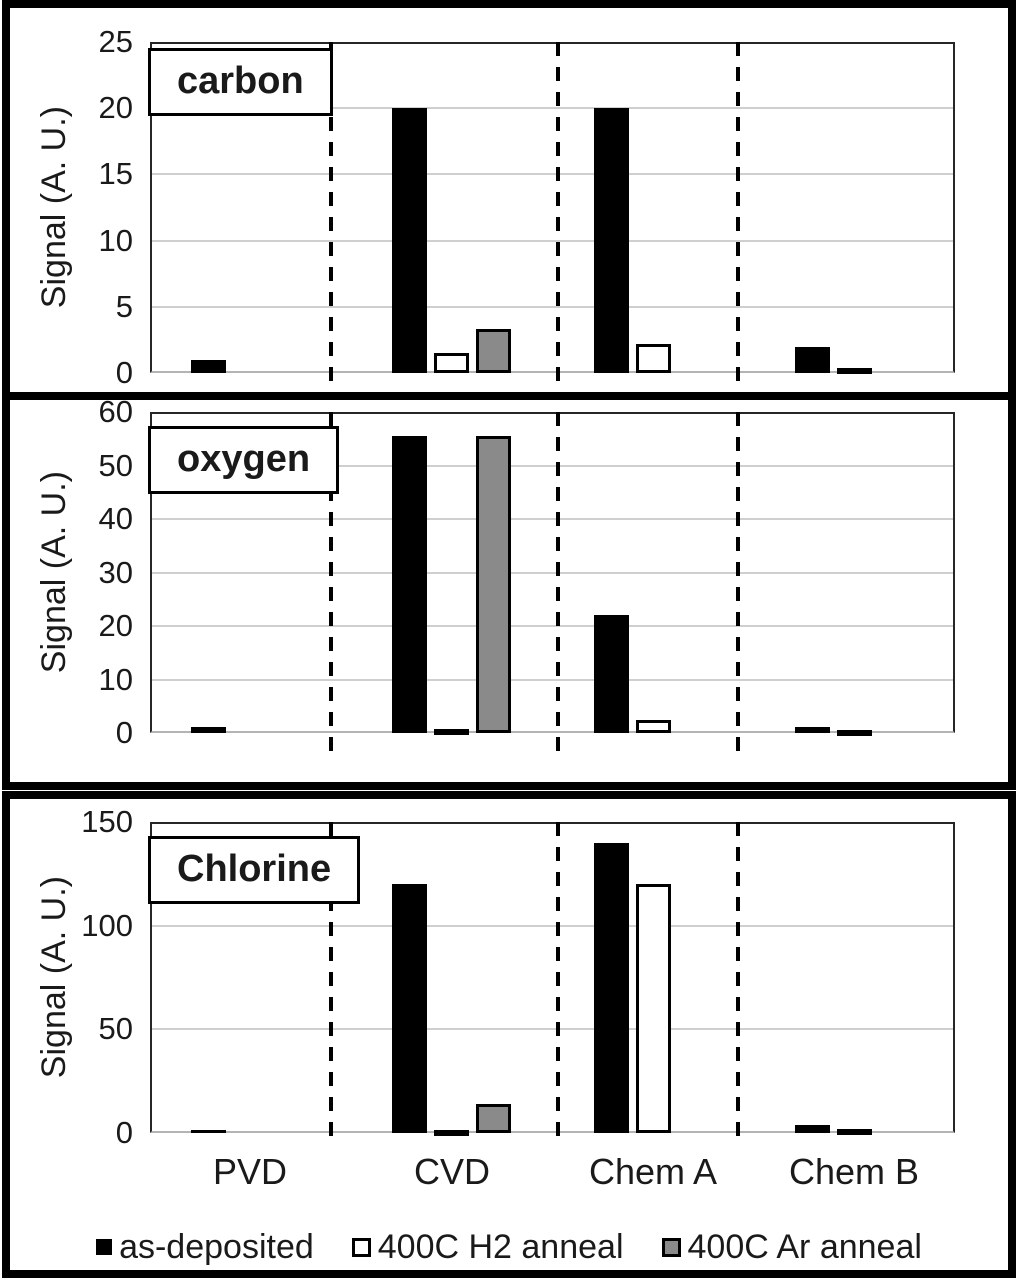 The image size is (1021, 1280). Describe the element at coordinates (509, 396) in the screenshot. I see `carbon-oxygen-divider` at that location.